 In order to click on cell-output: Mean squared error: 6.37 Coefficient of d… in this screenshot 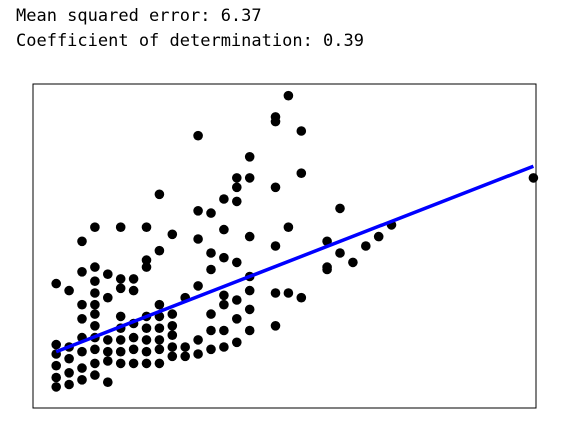, I will do `click(190, 29)`.